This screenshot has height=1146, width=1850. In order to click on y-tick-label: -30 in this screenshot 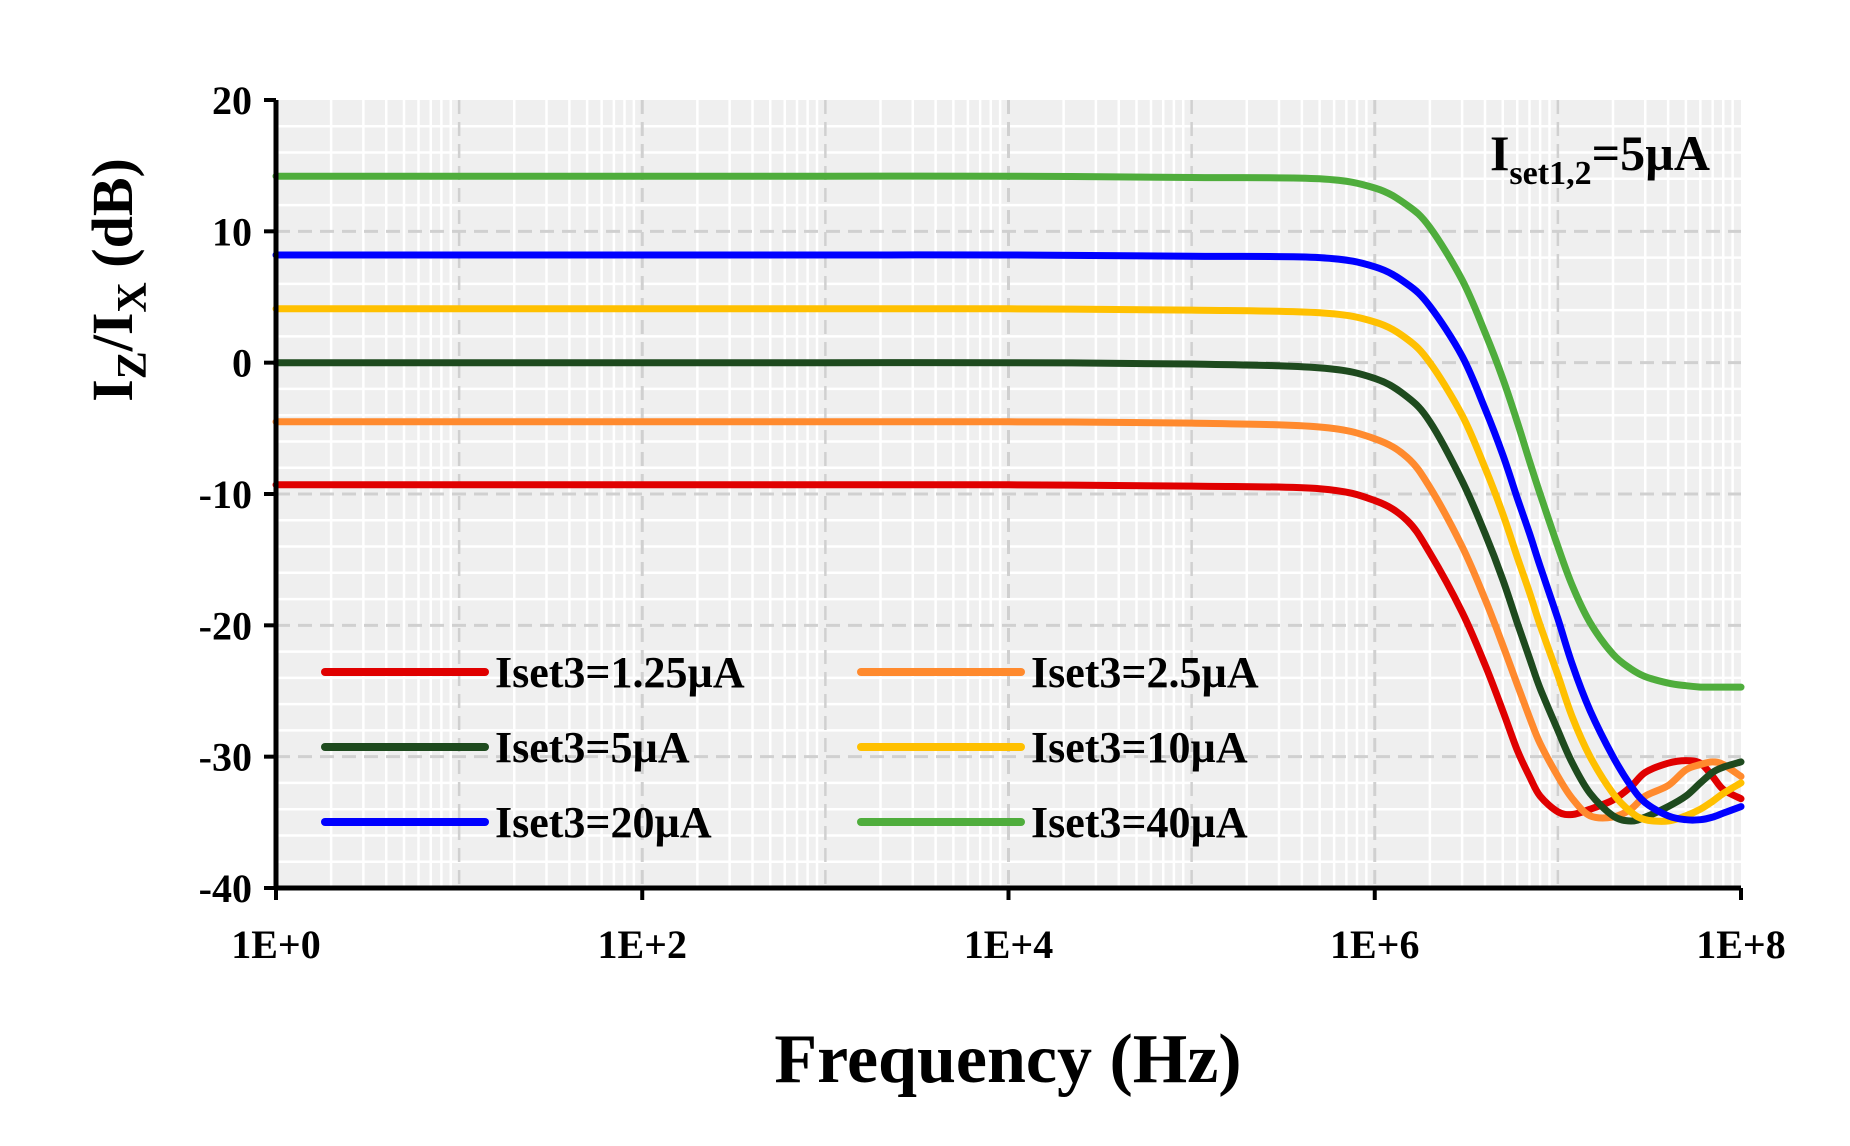, I will do `click(225, 757)`.